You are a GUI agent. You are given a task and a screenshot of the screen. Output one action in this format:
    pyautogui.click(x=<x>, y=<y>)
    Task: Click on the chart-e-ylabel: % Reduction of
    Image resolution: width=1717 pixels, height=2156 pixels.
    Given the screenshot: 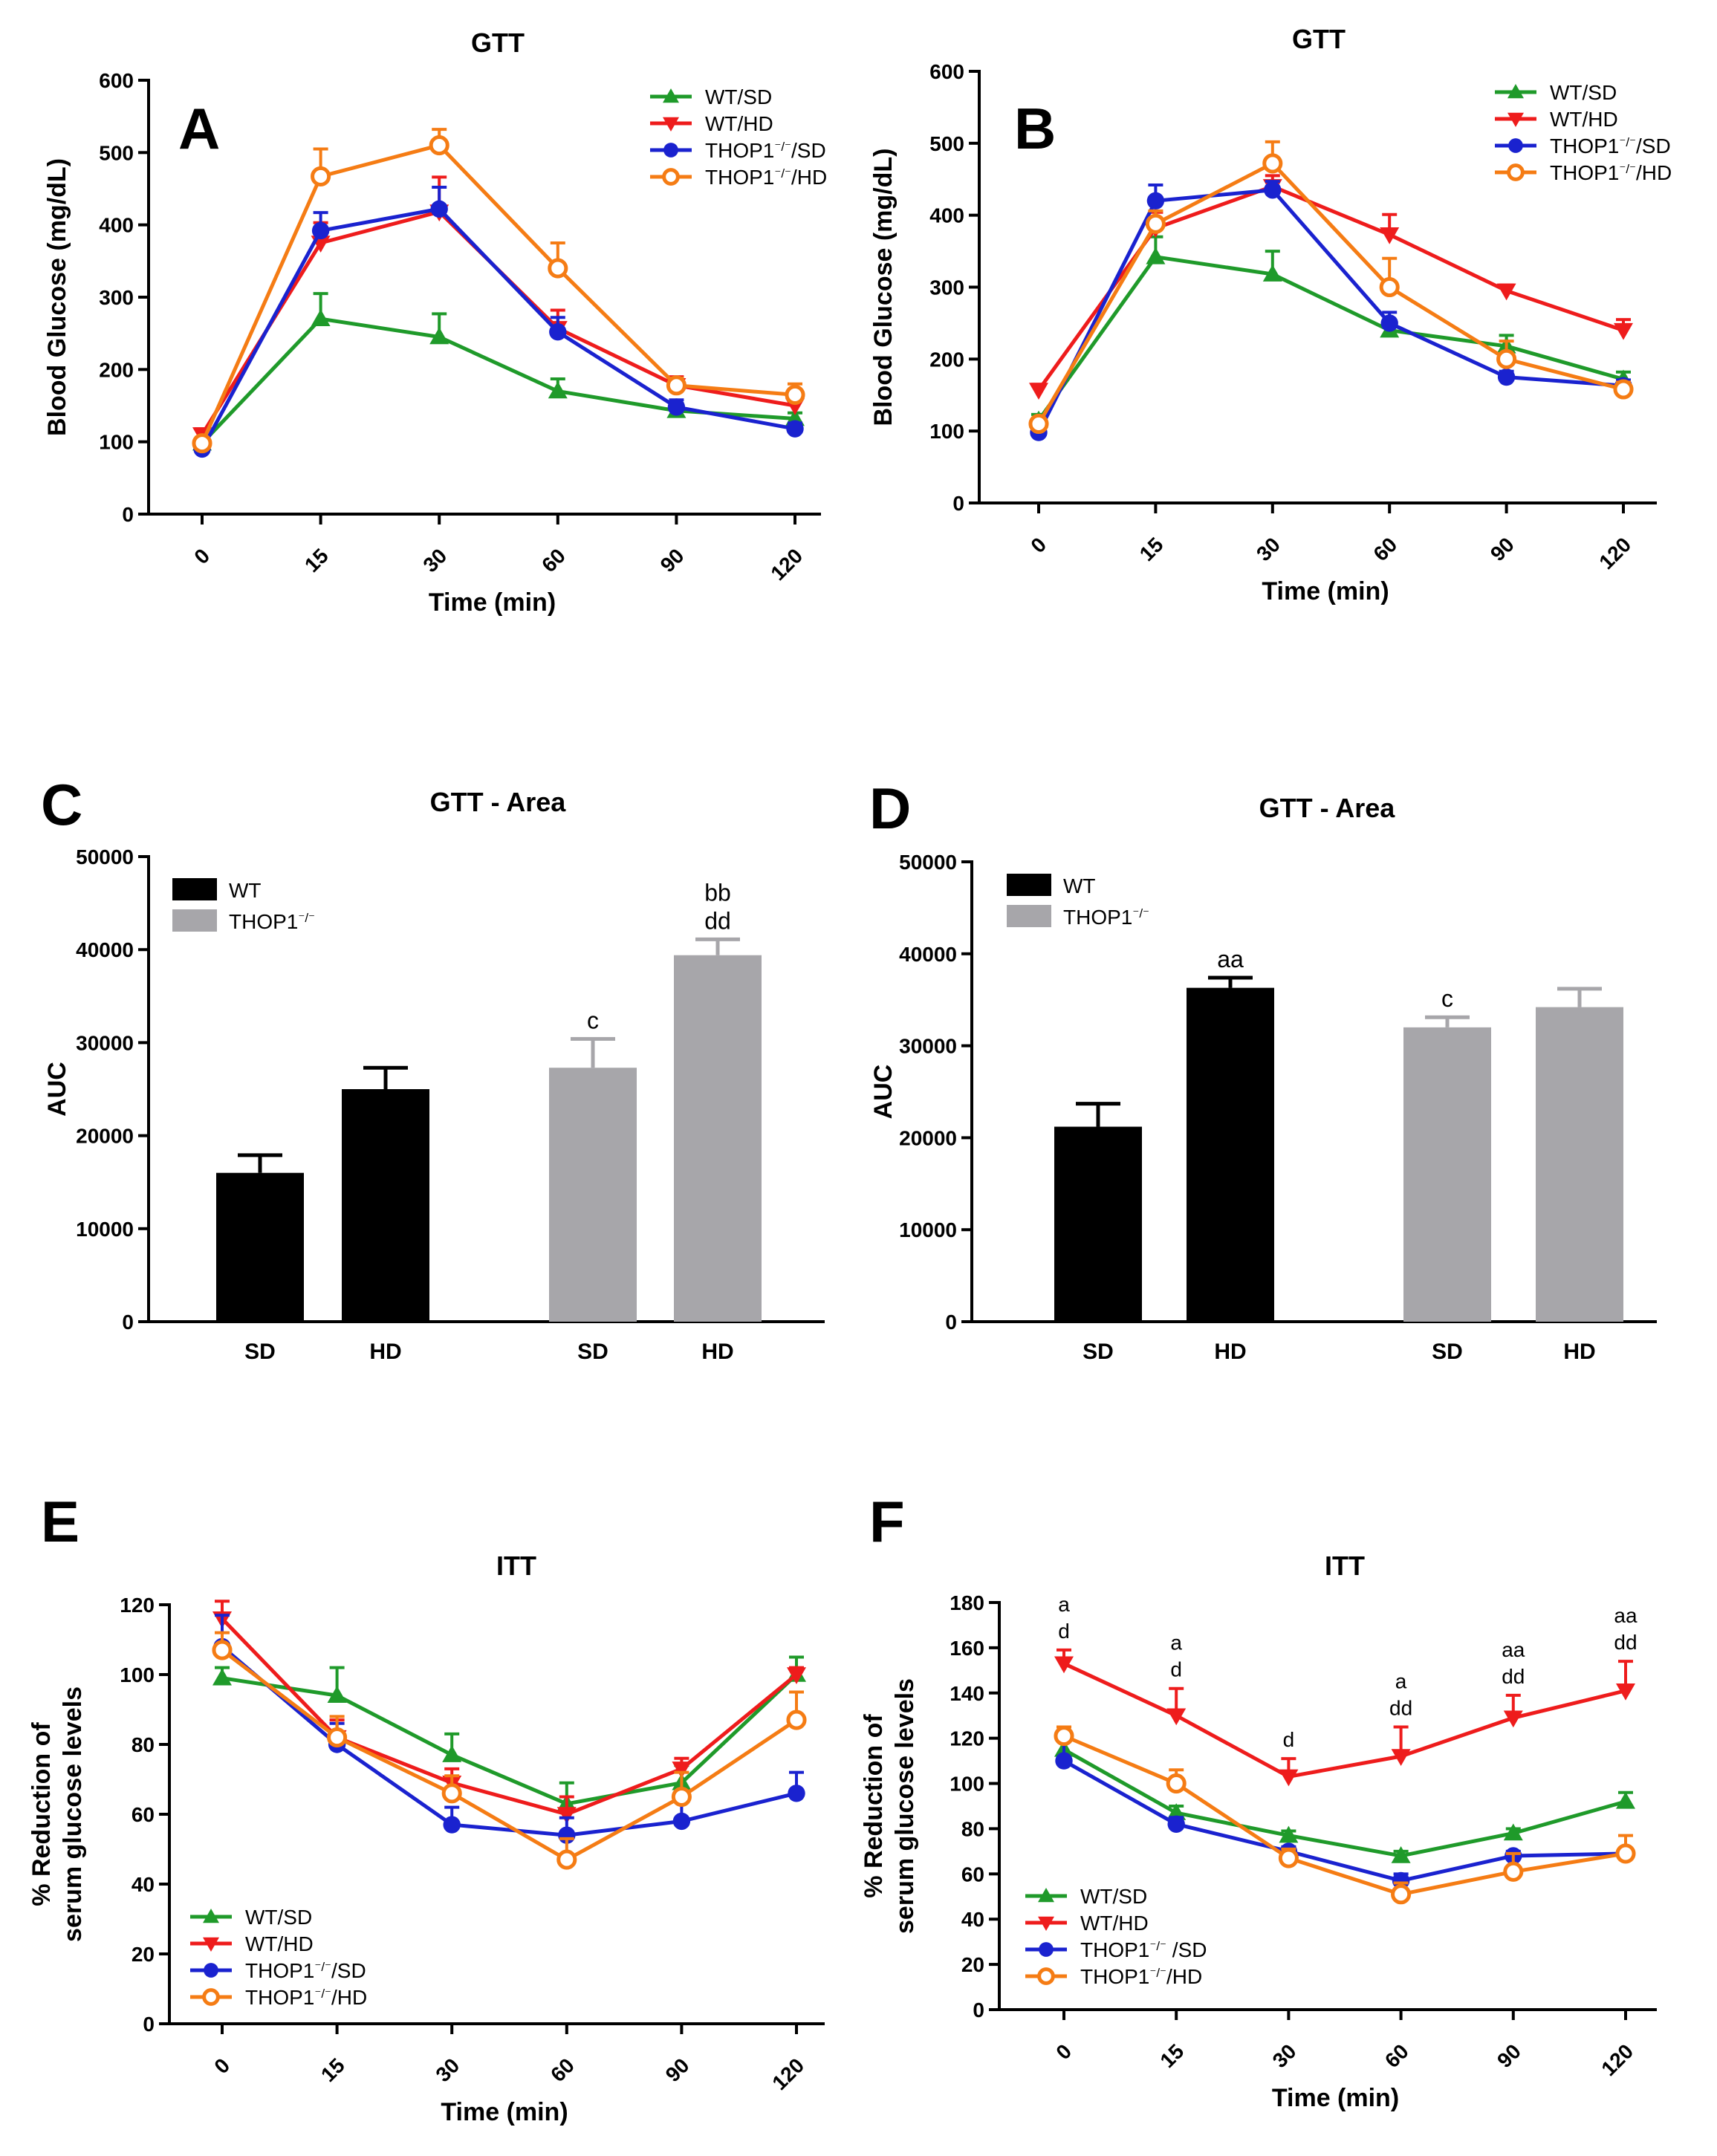 What is the action you would take?
    pyautogui.click(x=41, y=1814)
    